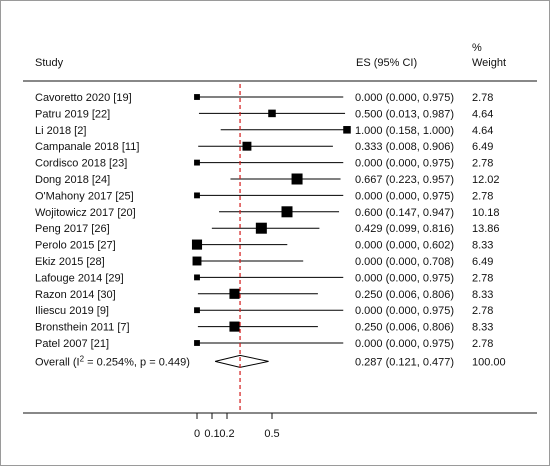 The image size is (550, 466). Describe the element at coordinates (264, 245) in the screenshot. I see `study-row: Perolo 2015 [27] 0.000 (0.000, 0.602) 8.33` at that location.